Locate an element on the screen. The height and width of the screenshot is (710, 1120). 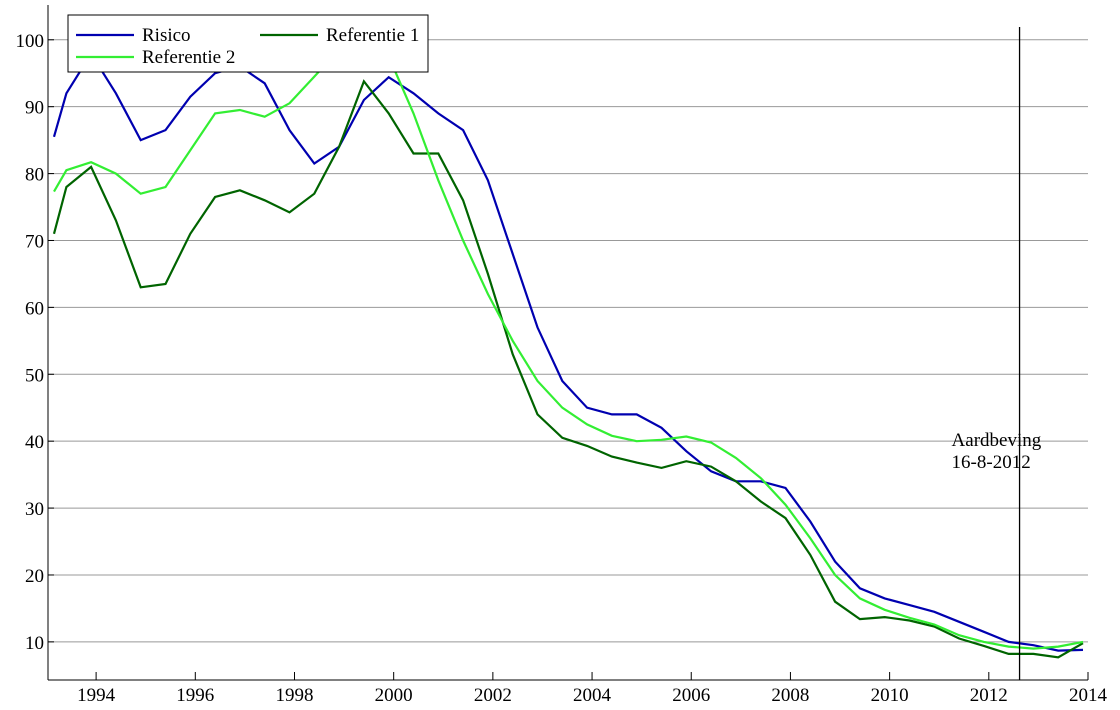
y-tick-label: 10 is located at coordinates (34, 643).